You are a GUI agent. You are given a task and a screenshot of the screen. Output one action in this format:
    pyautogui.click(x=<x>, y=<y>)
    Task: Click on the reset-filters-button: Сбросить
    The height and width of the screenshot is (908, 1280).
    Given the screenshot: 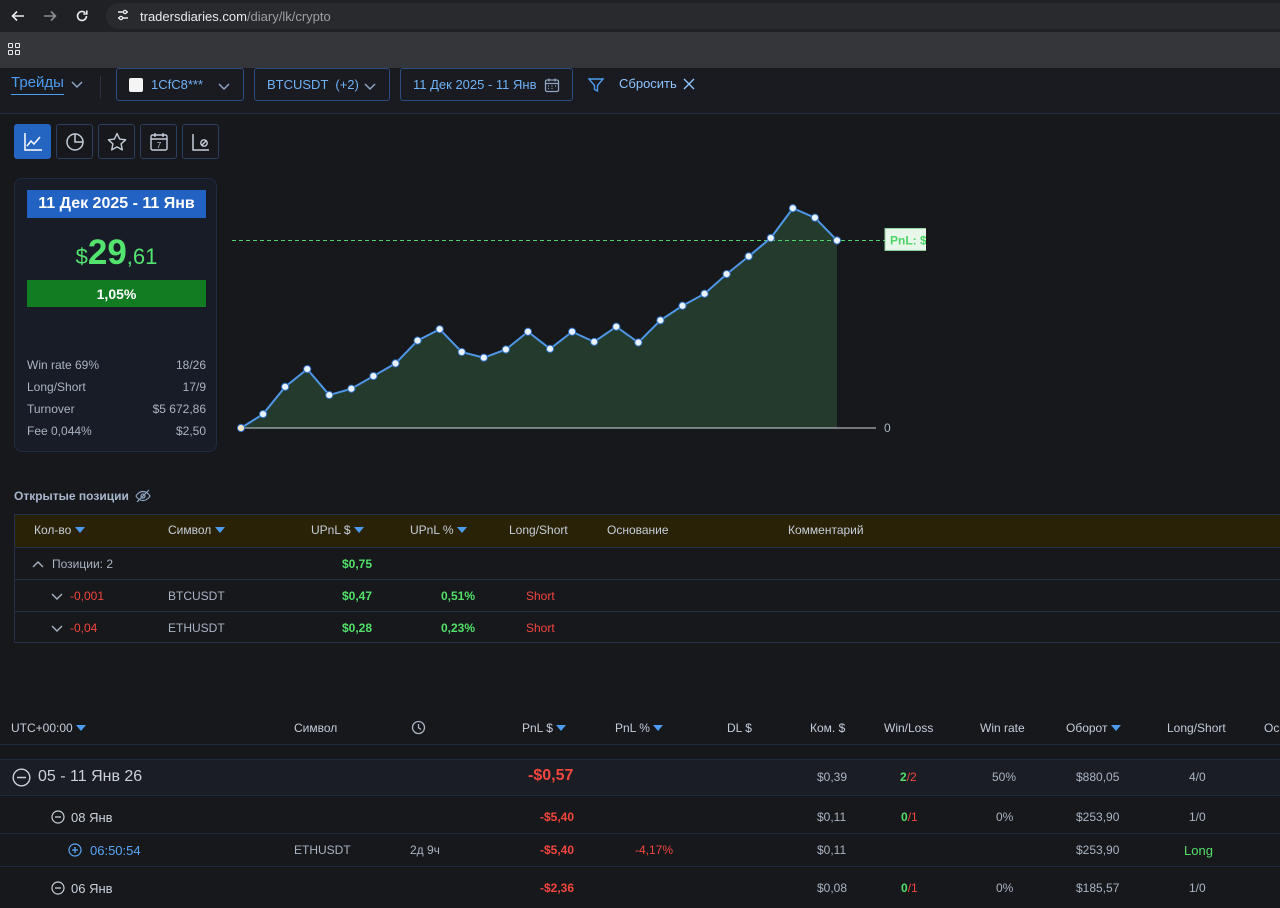 What is the action you would take?
    pyautogui.click(x=648, y=83)
    